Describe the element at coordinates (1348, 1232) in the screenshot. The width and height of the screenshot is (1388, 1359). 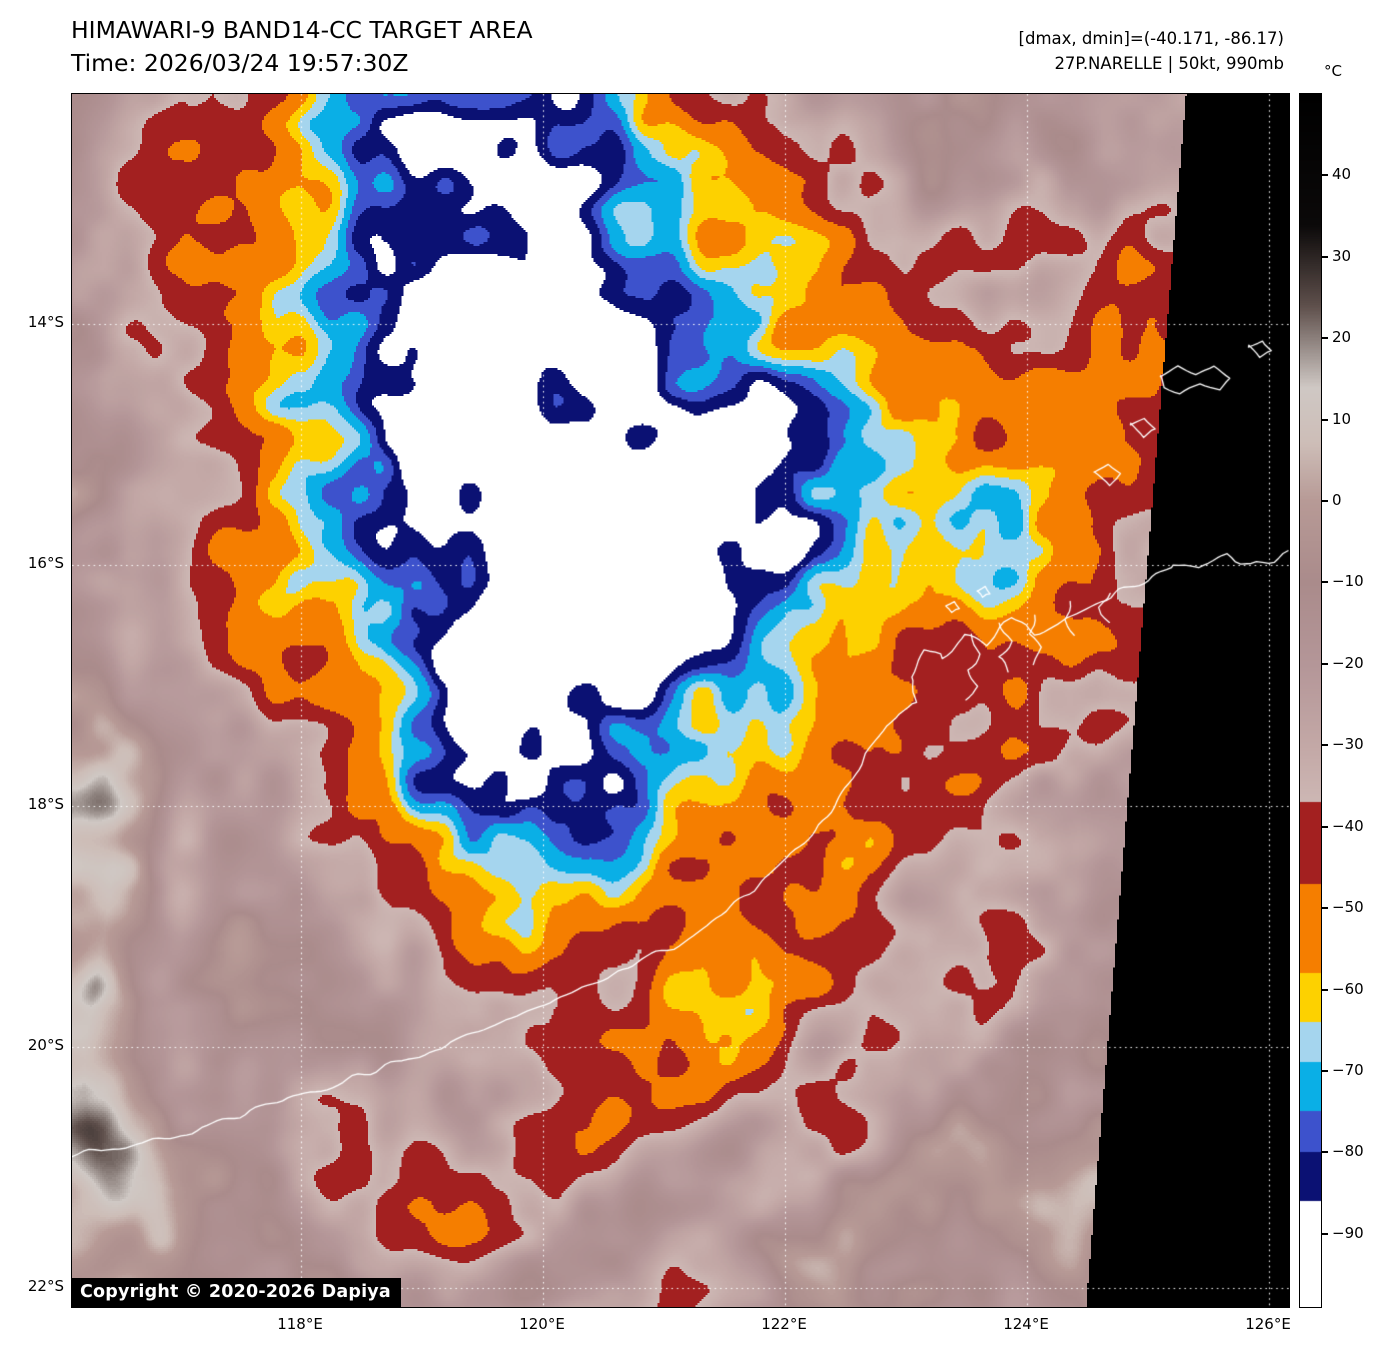
I see `colorbar-tick-label: −90` at that location.